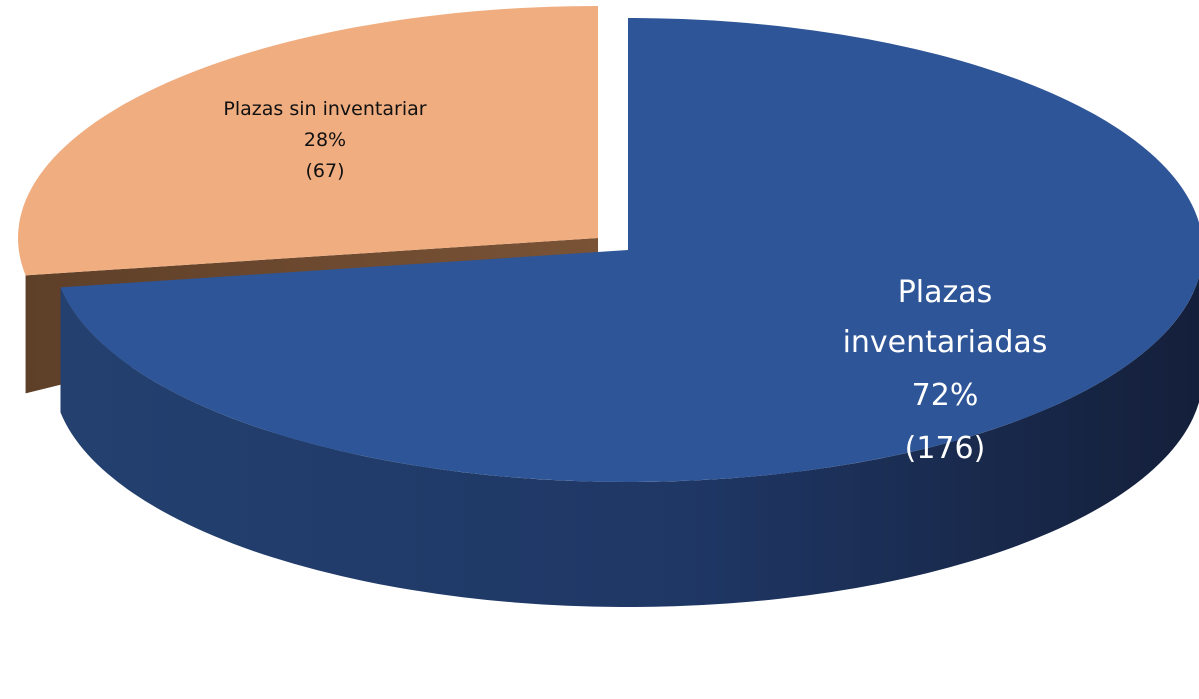 This screenshot has width=1199, height=699. What do you see at coordinates (945, 448) in the screenshot?
I see `slice-label-inventariadas-count: (176)` at bounding box center [945, 448].